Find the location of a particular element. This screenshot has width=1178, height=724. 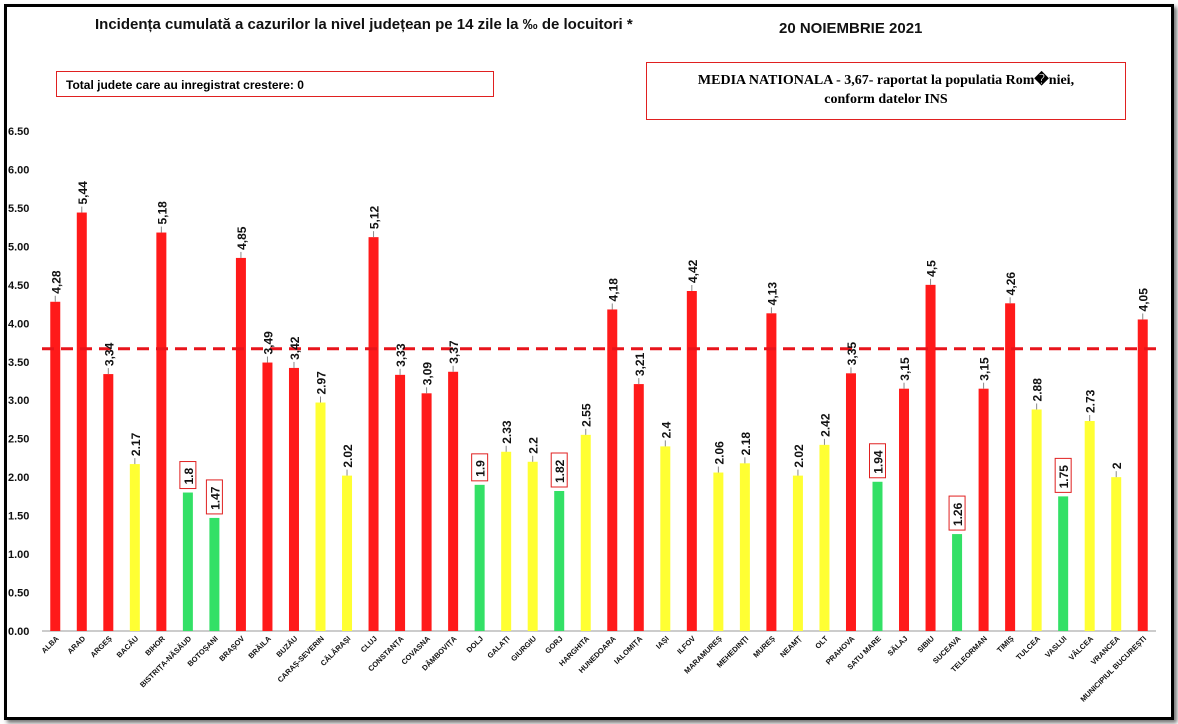

bar-dolj is located at coordinates (479, 557).